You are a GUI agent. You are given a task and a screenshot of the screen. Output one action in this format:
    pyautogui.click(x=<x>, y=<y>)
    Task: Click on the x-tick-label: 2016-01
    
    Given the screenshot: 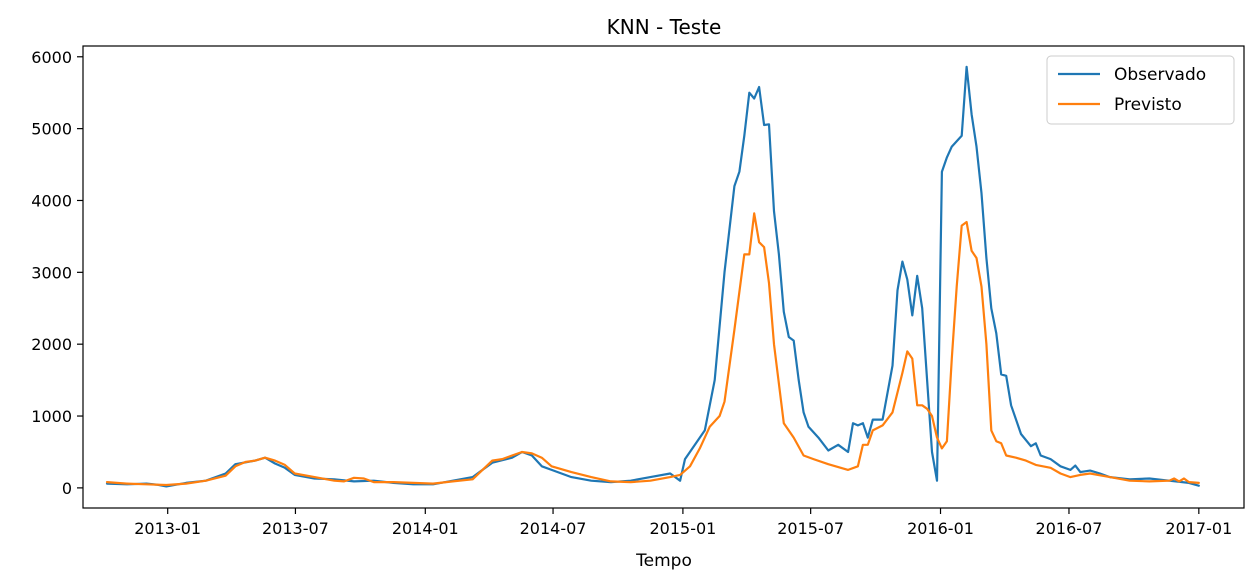 What is the action you would take?
    pyautogui.click(x=940, y=528)
    